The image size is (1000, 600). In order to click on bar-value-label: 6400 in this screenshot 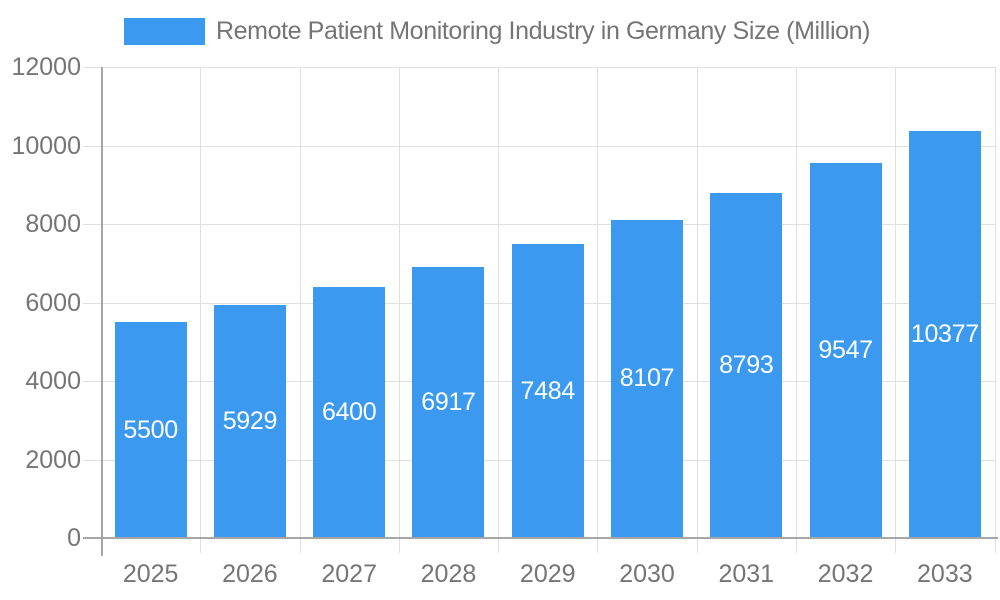, I will do `click(349, 411)`.